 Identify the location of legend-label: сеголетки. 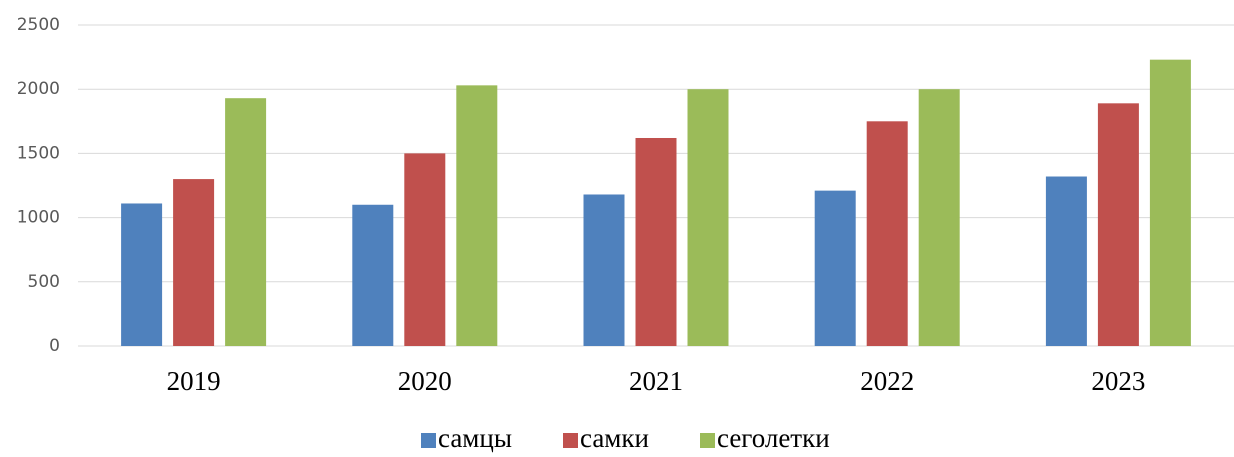
(773, 438).